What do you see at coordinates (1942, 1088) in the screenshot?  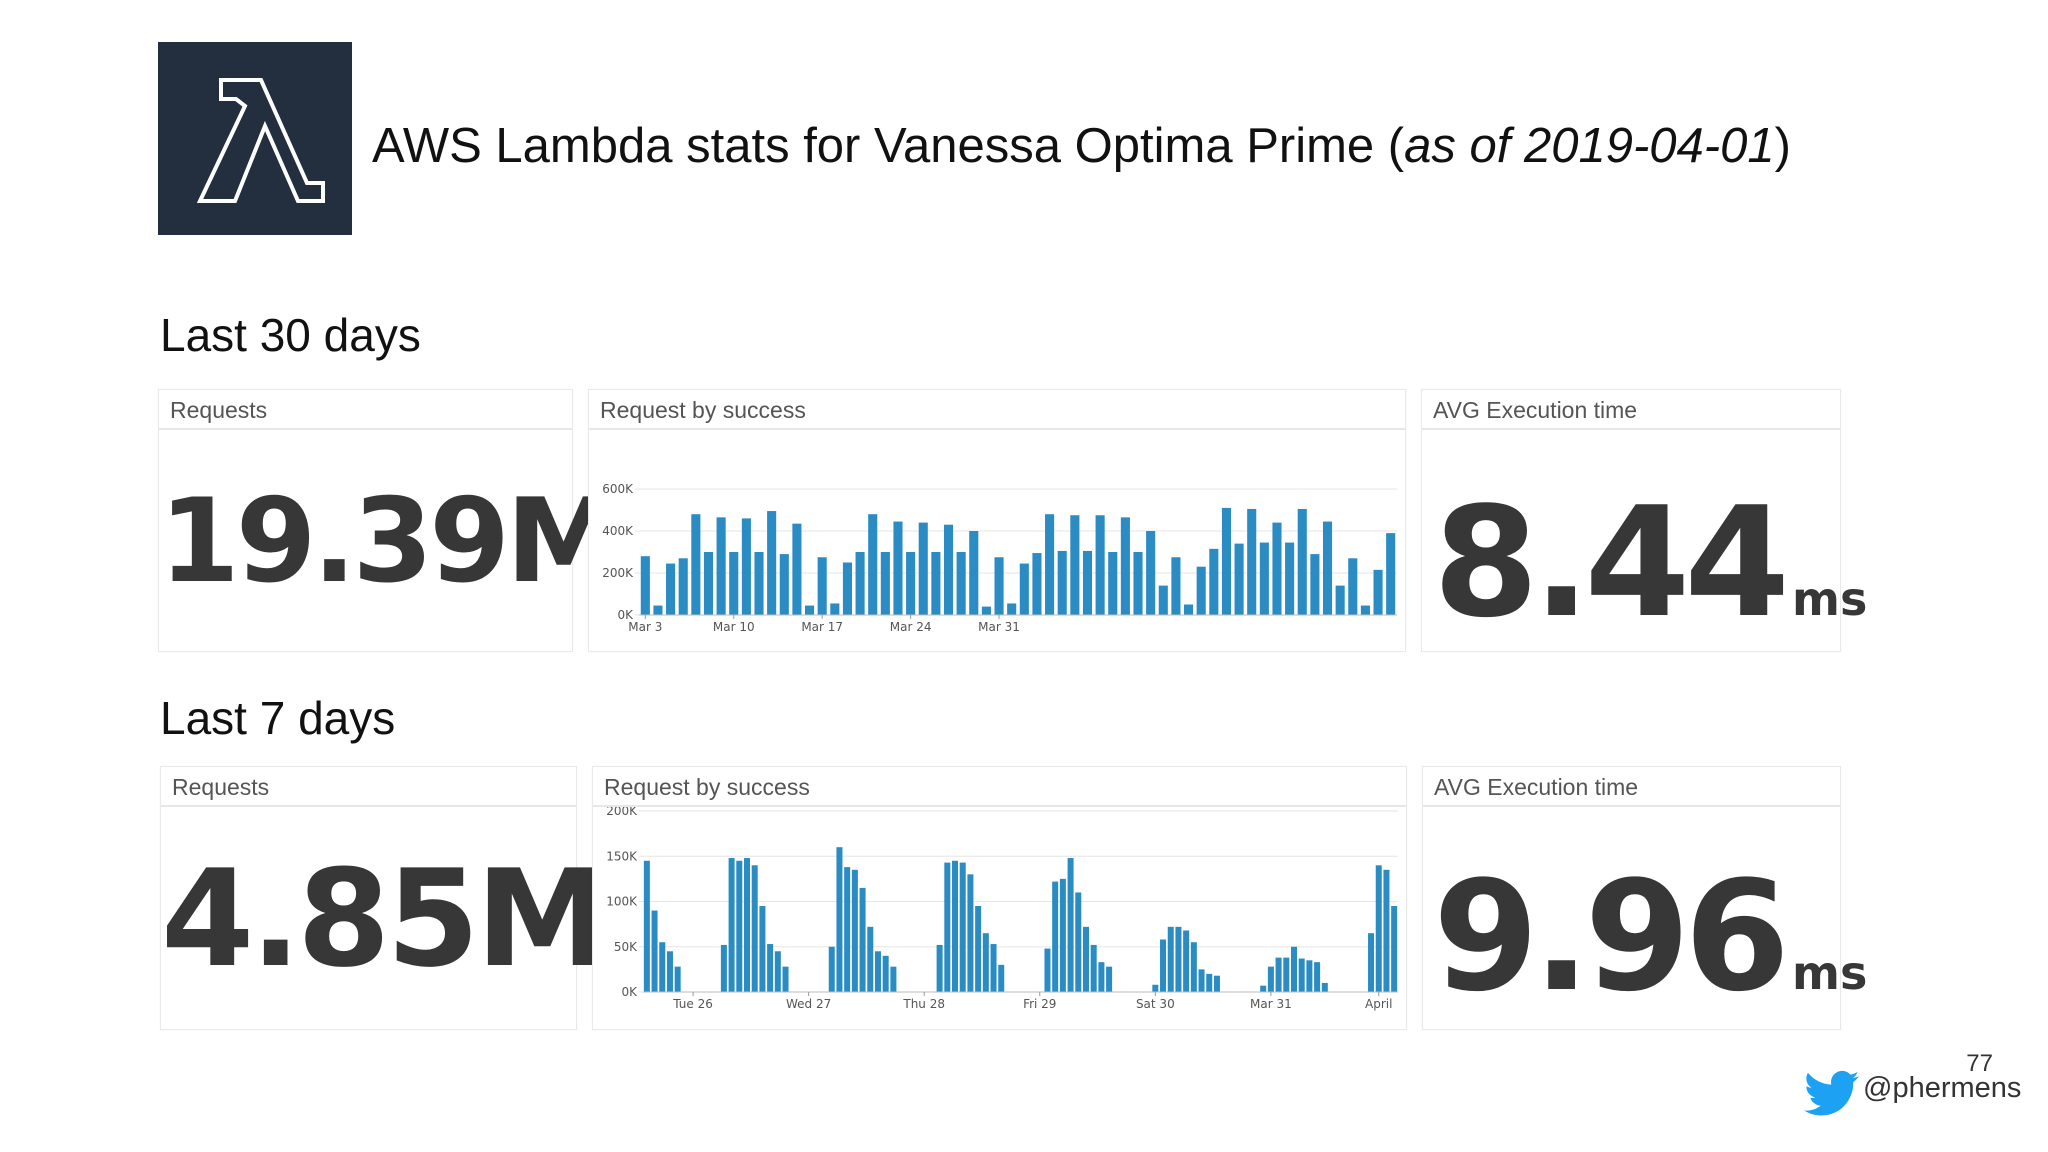 I see `twitter-handle: @phermens` at bounding box center [1942, 1088].